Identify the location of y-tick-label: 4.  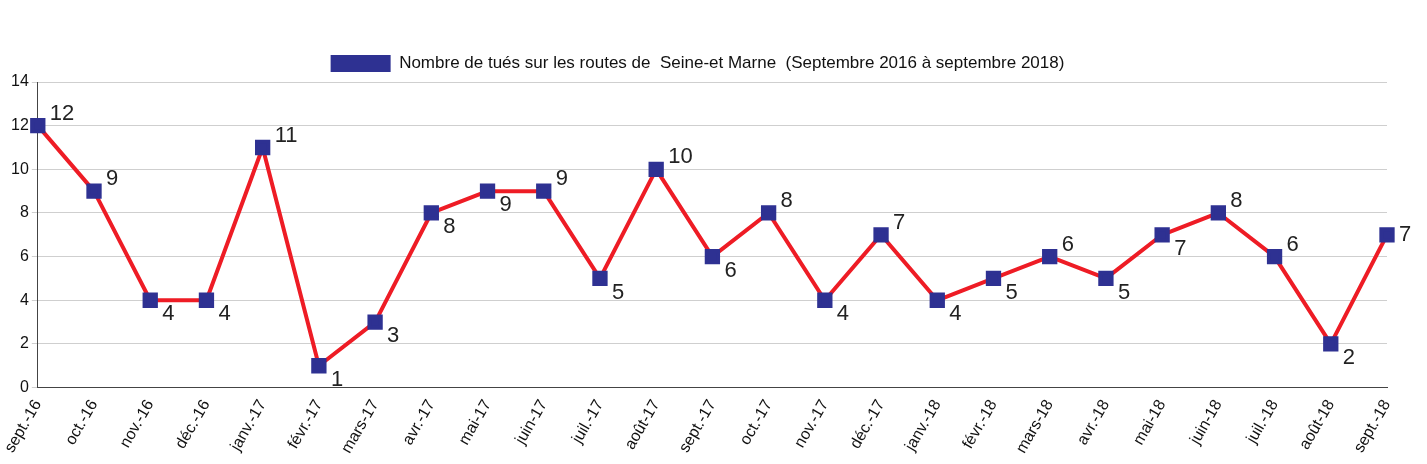
(24, 299).